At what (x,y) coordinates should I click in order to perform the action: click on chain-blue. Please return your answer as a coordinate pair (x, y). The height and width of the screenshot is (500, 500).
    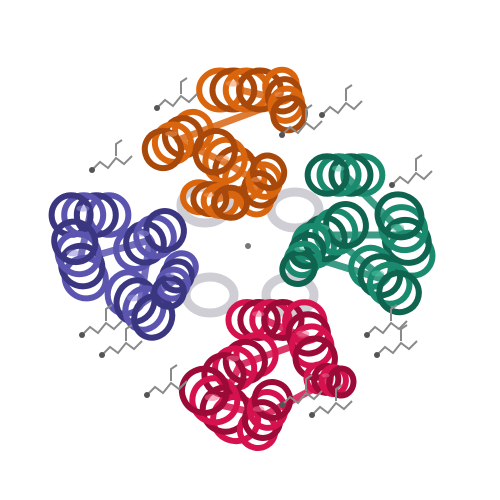
    Looking at the image, I should click on (123, 248).